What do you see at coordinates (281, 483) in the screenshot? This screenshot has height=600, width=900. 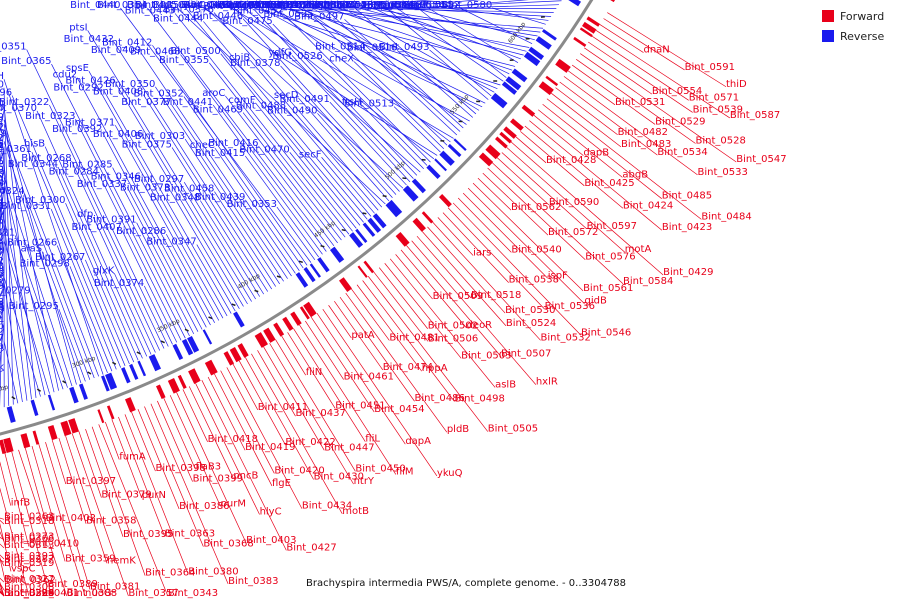 I see `forward-gene-label: flgE` at bounding box center [281, 483].